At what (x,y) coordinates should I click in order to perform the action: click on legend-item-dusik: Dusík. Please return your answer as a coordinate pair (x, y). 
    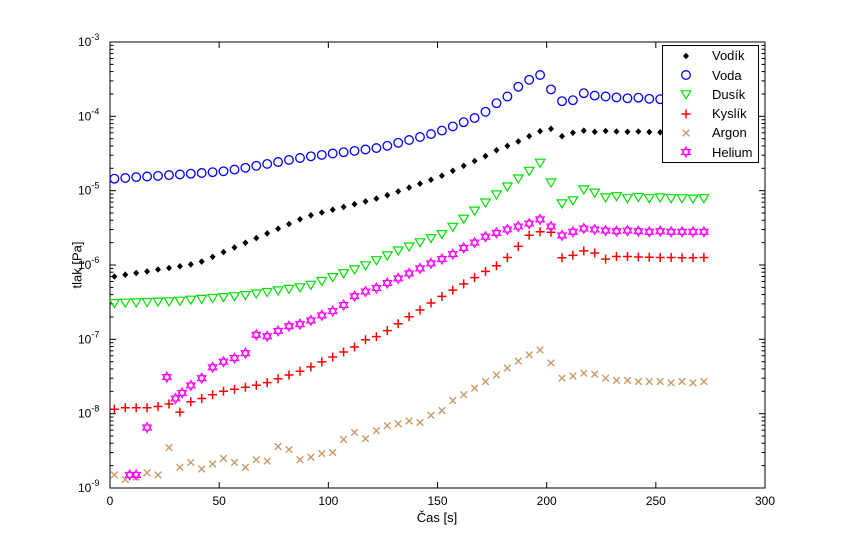
    Looking at the image, I should click on (710, 94).